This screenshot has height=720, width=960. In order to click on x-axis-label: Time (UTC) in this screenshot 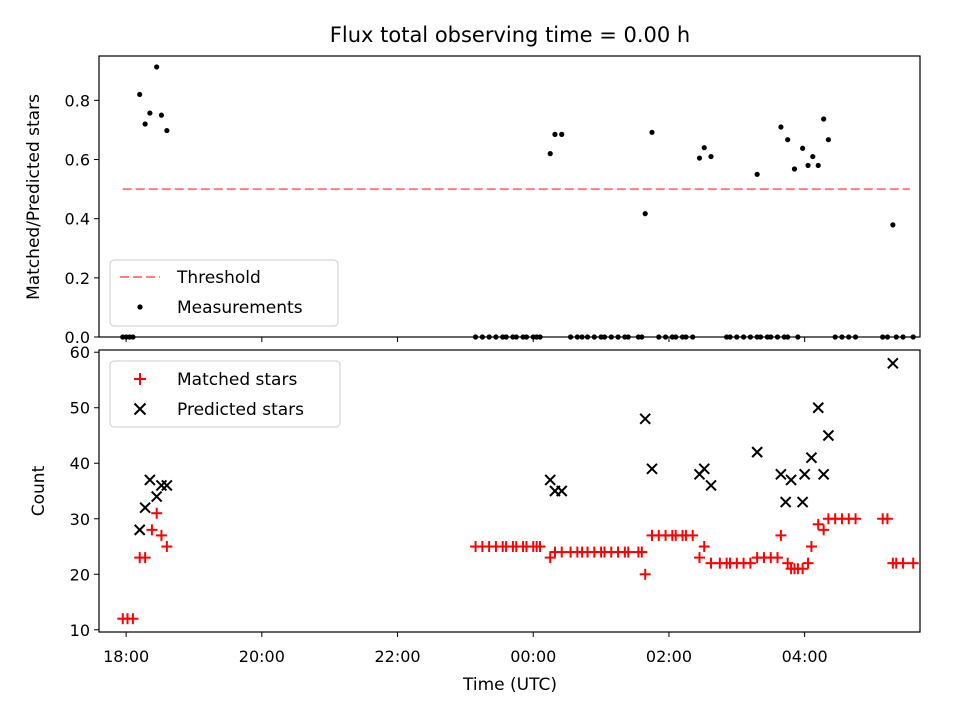, I will do `click(509, 685)`.